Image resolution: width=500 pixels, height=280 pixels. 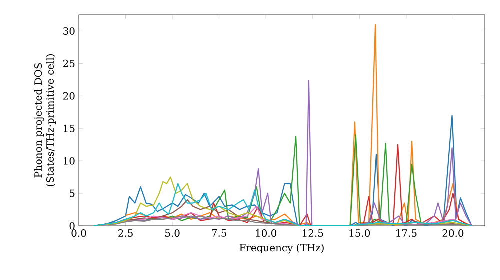 I want to click on y-tick-label: 30, so click(x=69, y=31).